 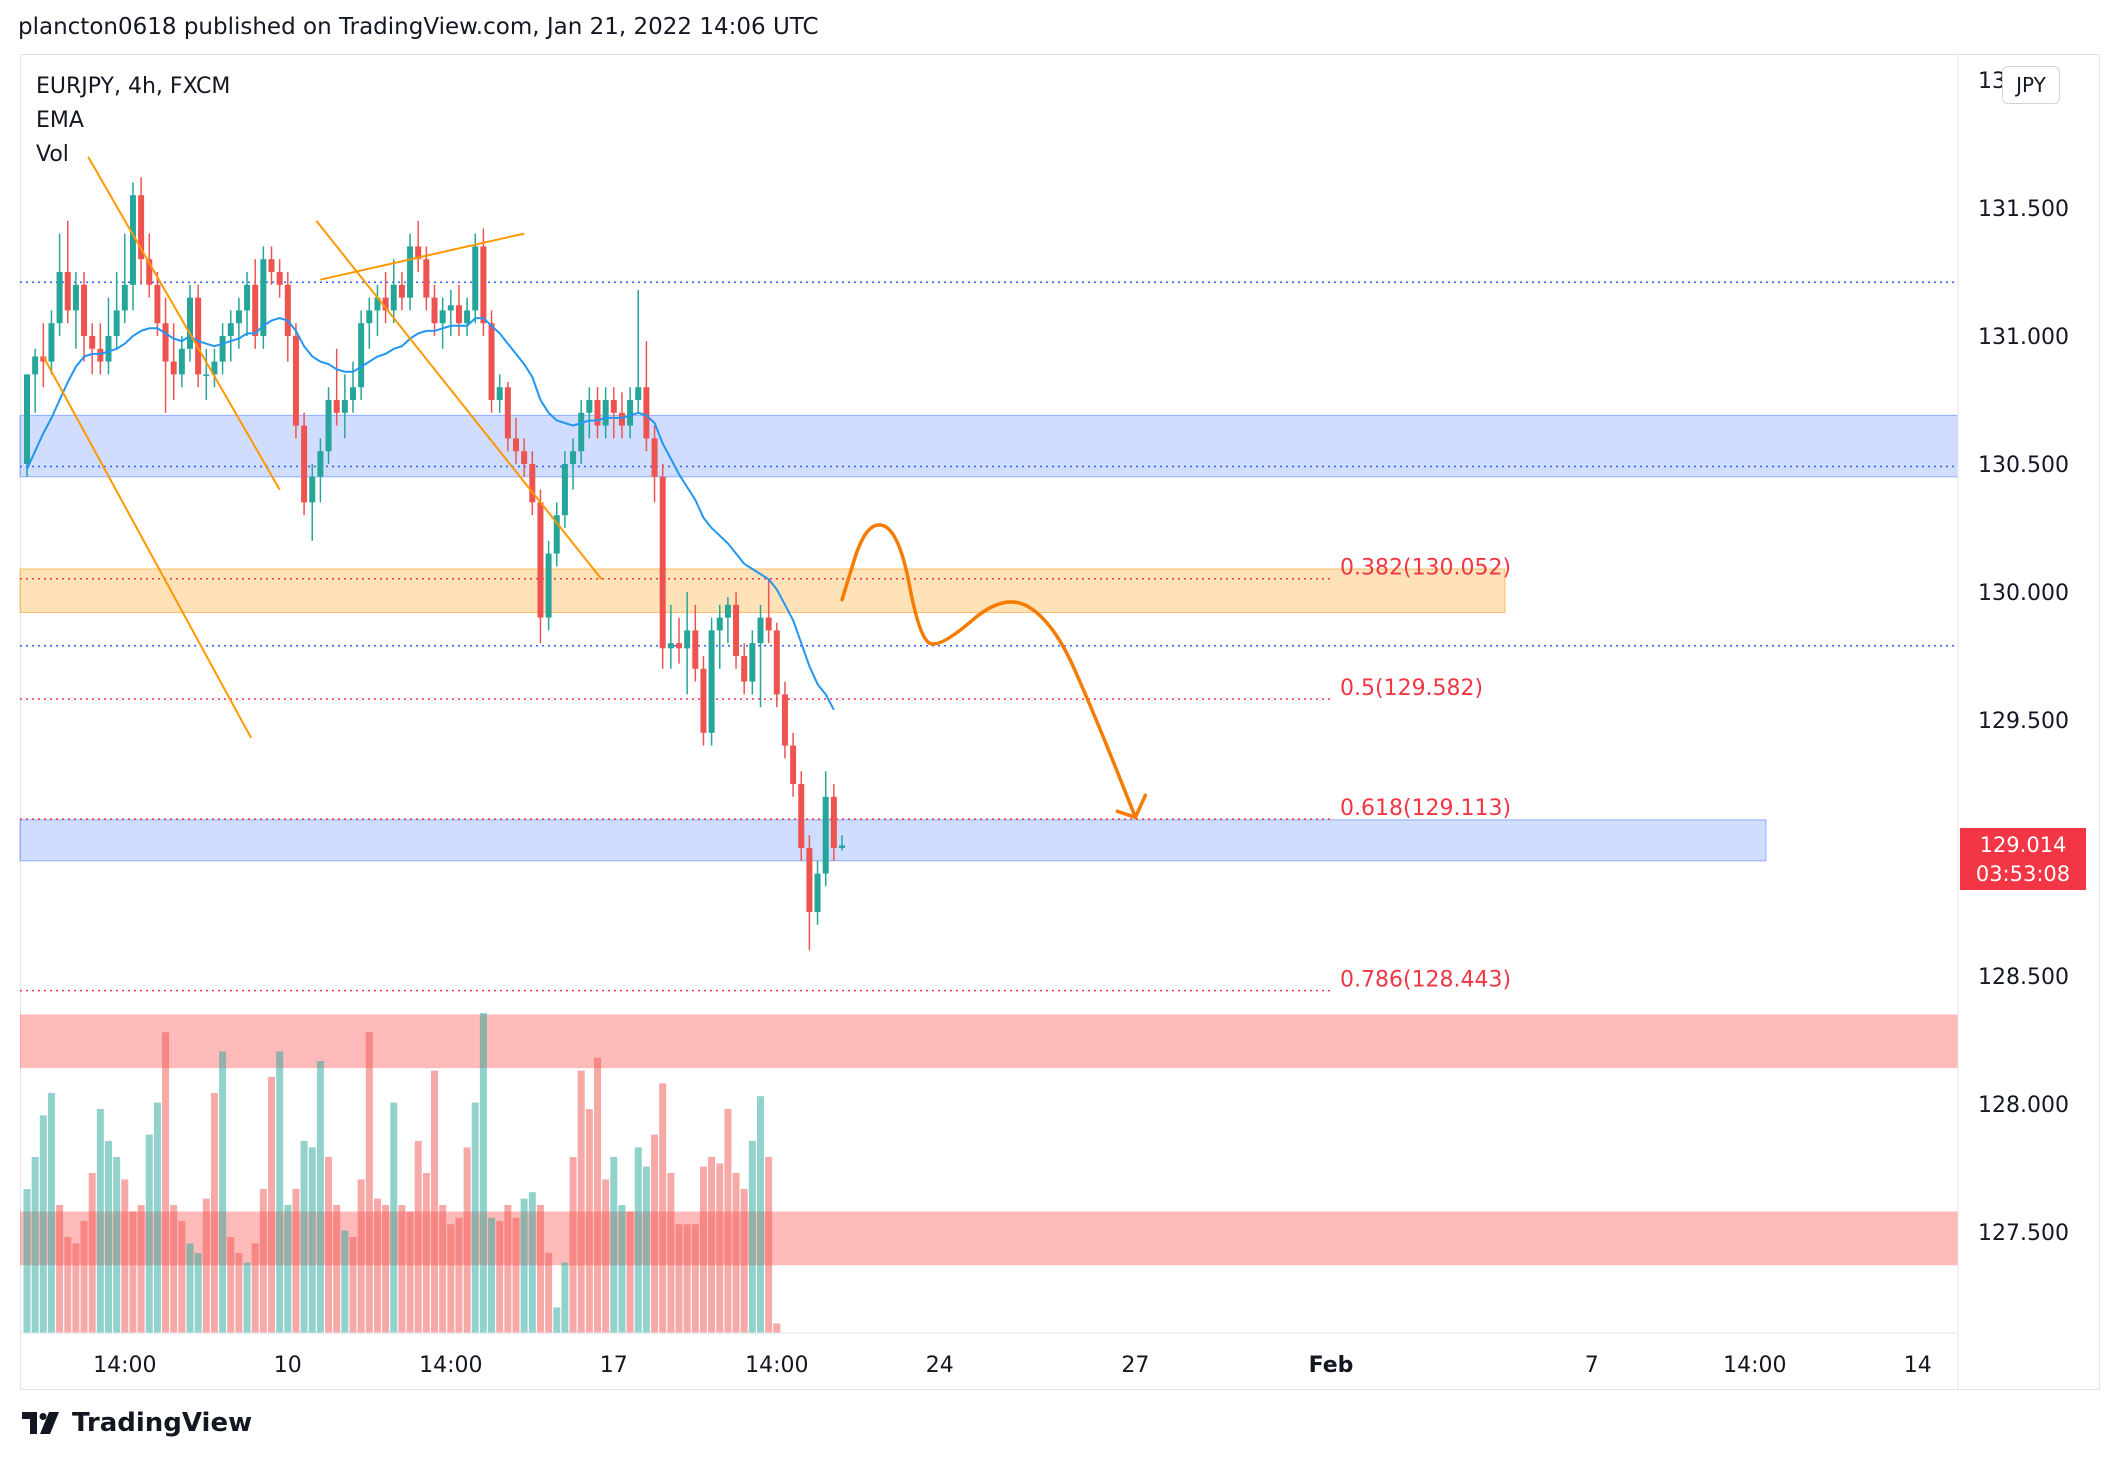 What do you see at coordinates (2031, 85) in the screenshot?
I see `currency-button: JPY` at bounding box center [2031, 85].